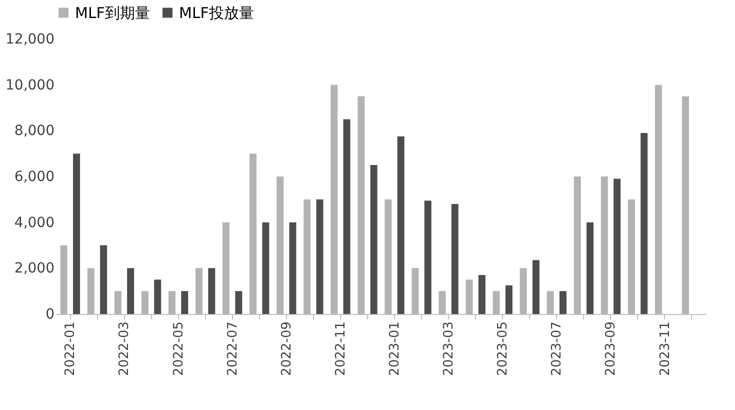  Describe the element at coordinates (34, 222) in the screenshot. I see `y-tick-label: 4,000` at that location.